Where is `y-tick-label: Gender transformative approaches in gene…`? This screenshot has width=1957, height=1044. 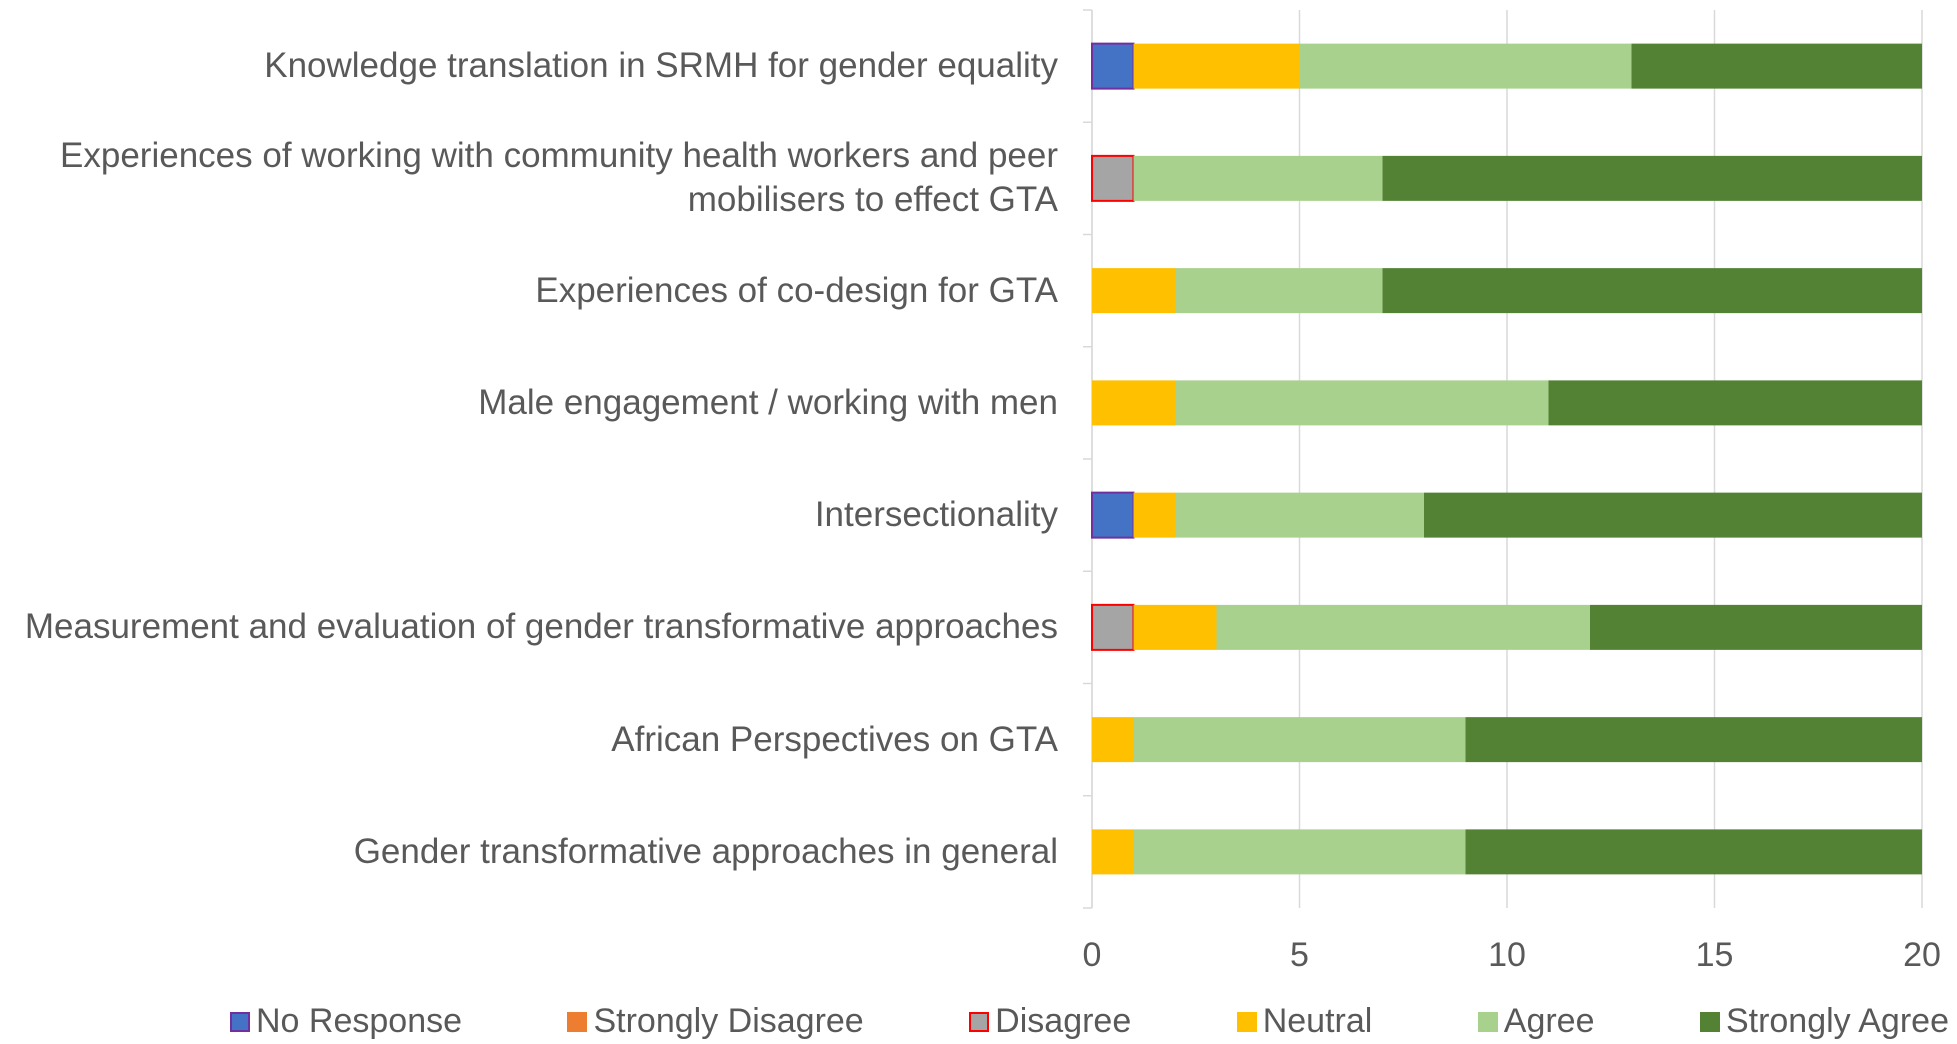
y-tick-label: Gender transformative approaches in gene… is located at coordinates (705, 851).